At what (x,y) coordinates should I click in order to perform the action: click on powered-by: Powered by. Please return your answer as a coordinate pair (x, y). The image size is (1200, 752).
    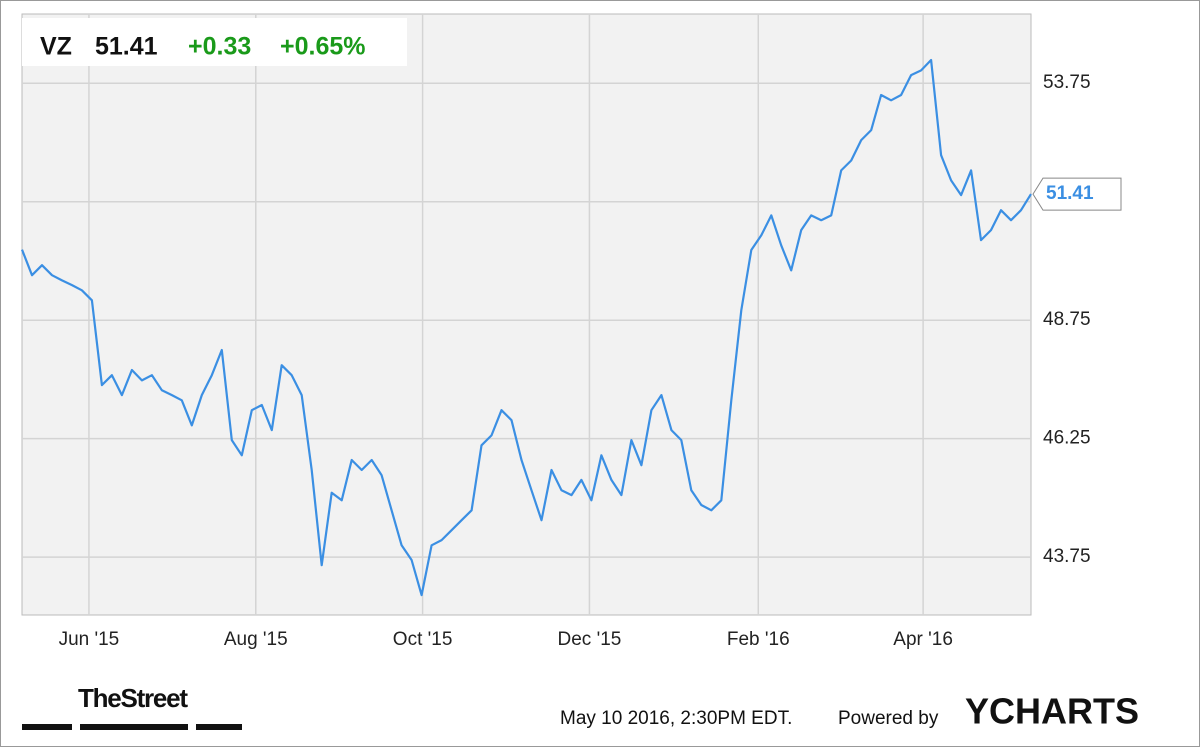
    Looking at the image, I should click on (888, 718).